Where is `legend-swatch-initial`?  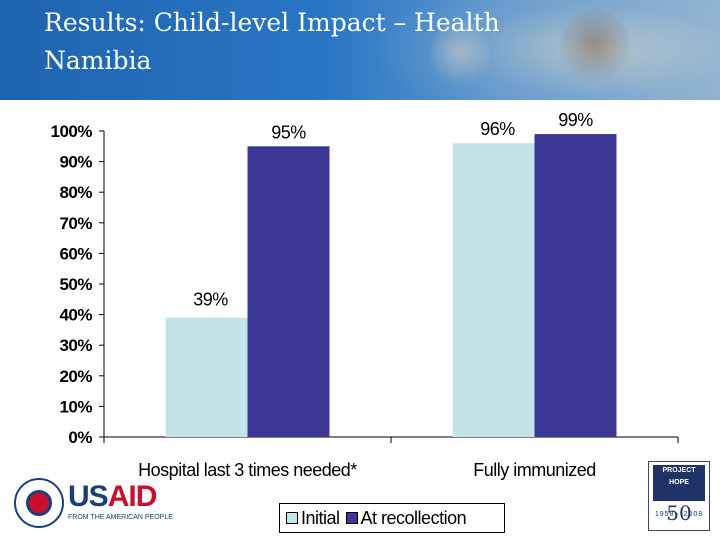 legend-swatch-initial is located at coordinates (292, 518).